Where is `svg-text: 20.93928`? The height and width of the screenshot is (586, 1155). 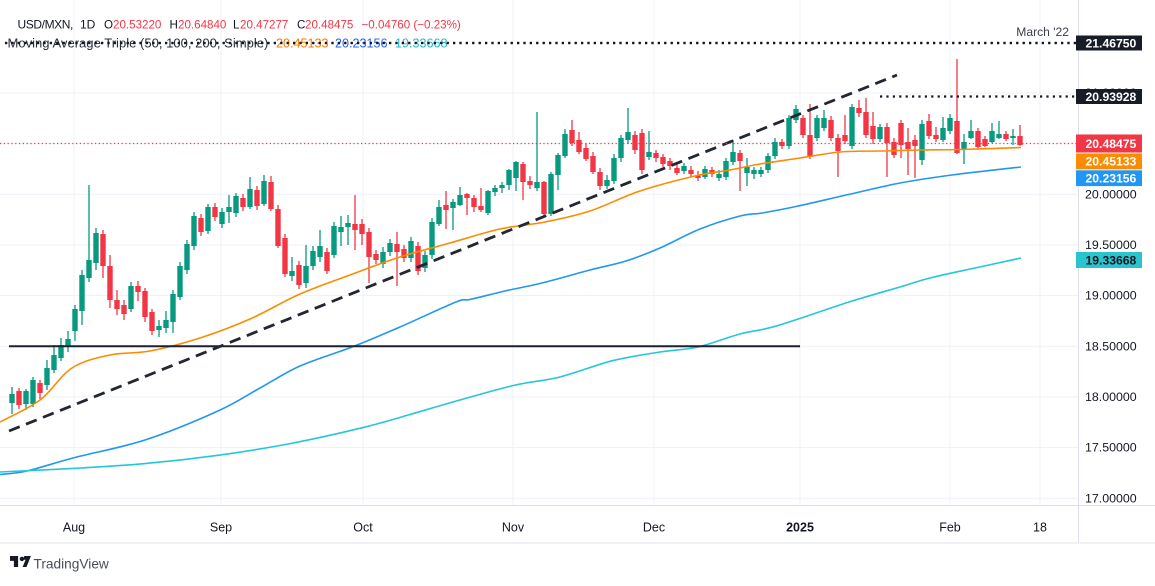 svg-text: 20.93928 is located at coordinates (1111, 97).